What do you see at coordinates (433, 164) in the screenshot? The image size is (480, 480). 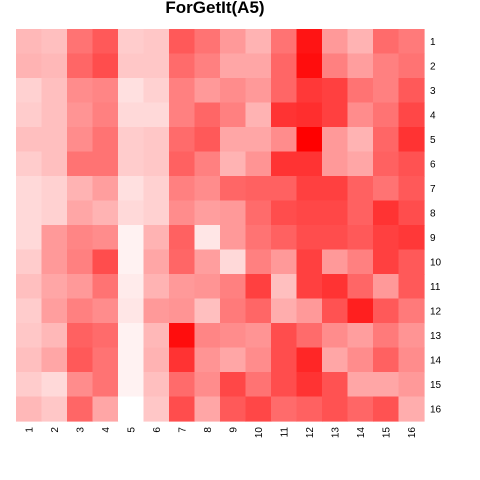 I see `y-tick-label: 6` at bounding box center [433, 164].